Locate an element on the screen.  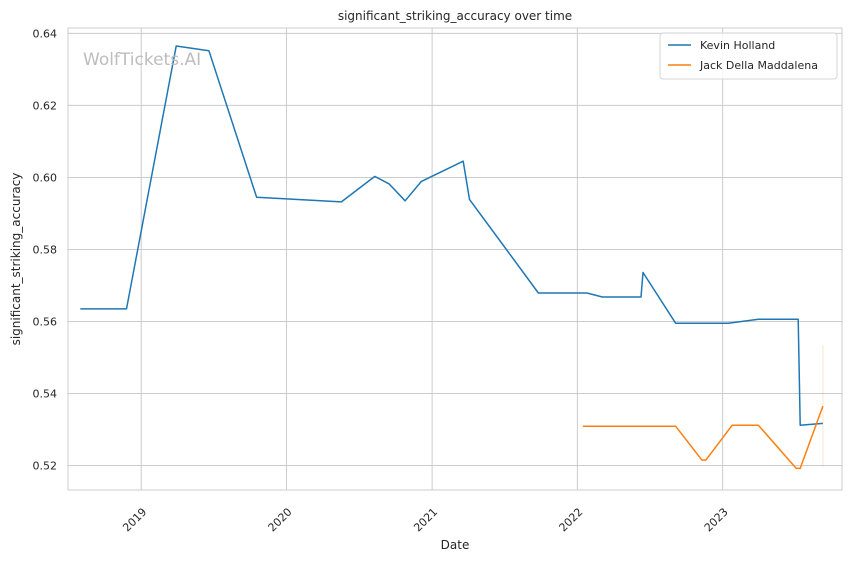
chart-title: significant_striking_accuracy over time is located at coordinates (455, 16).